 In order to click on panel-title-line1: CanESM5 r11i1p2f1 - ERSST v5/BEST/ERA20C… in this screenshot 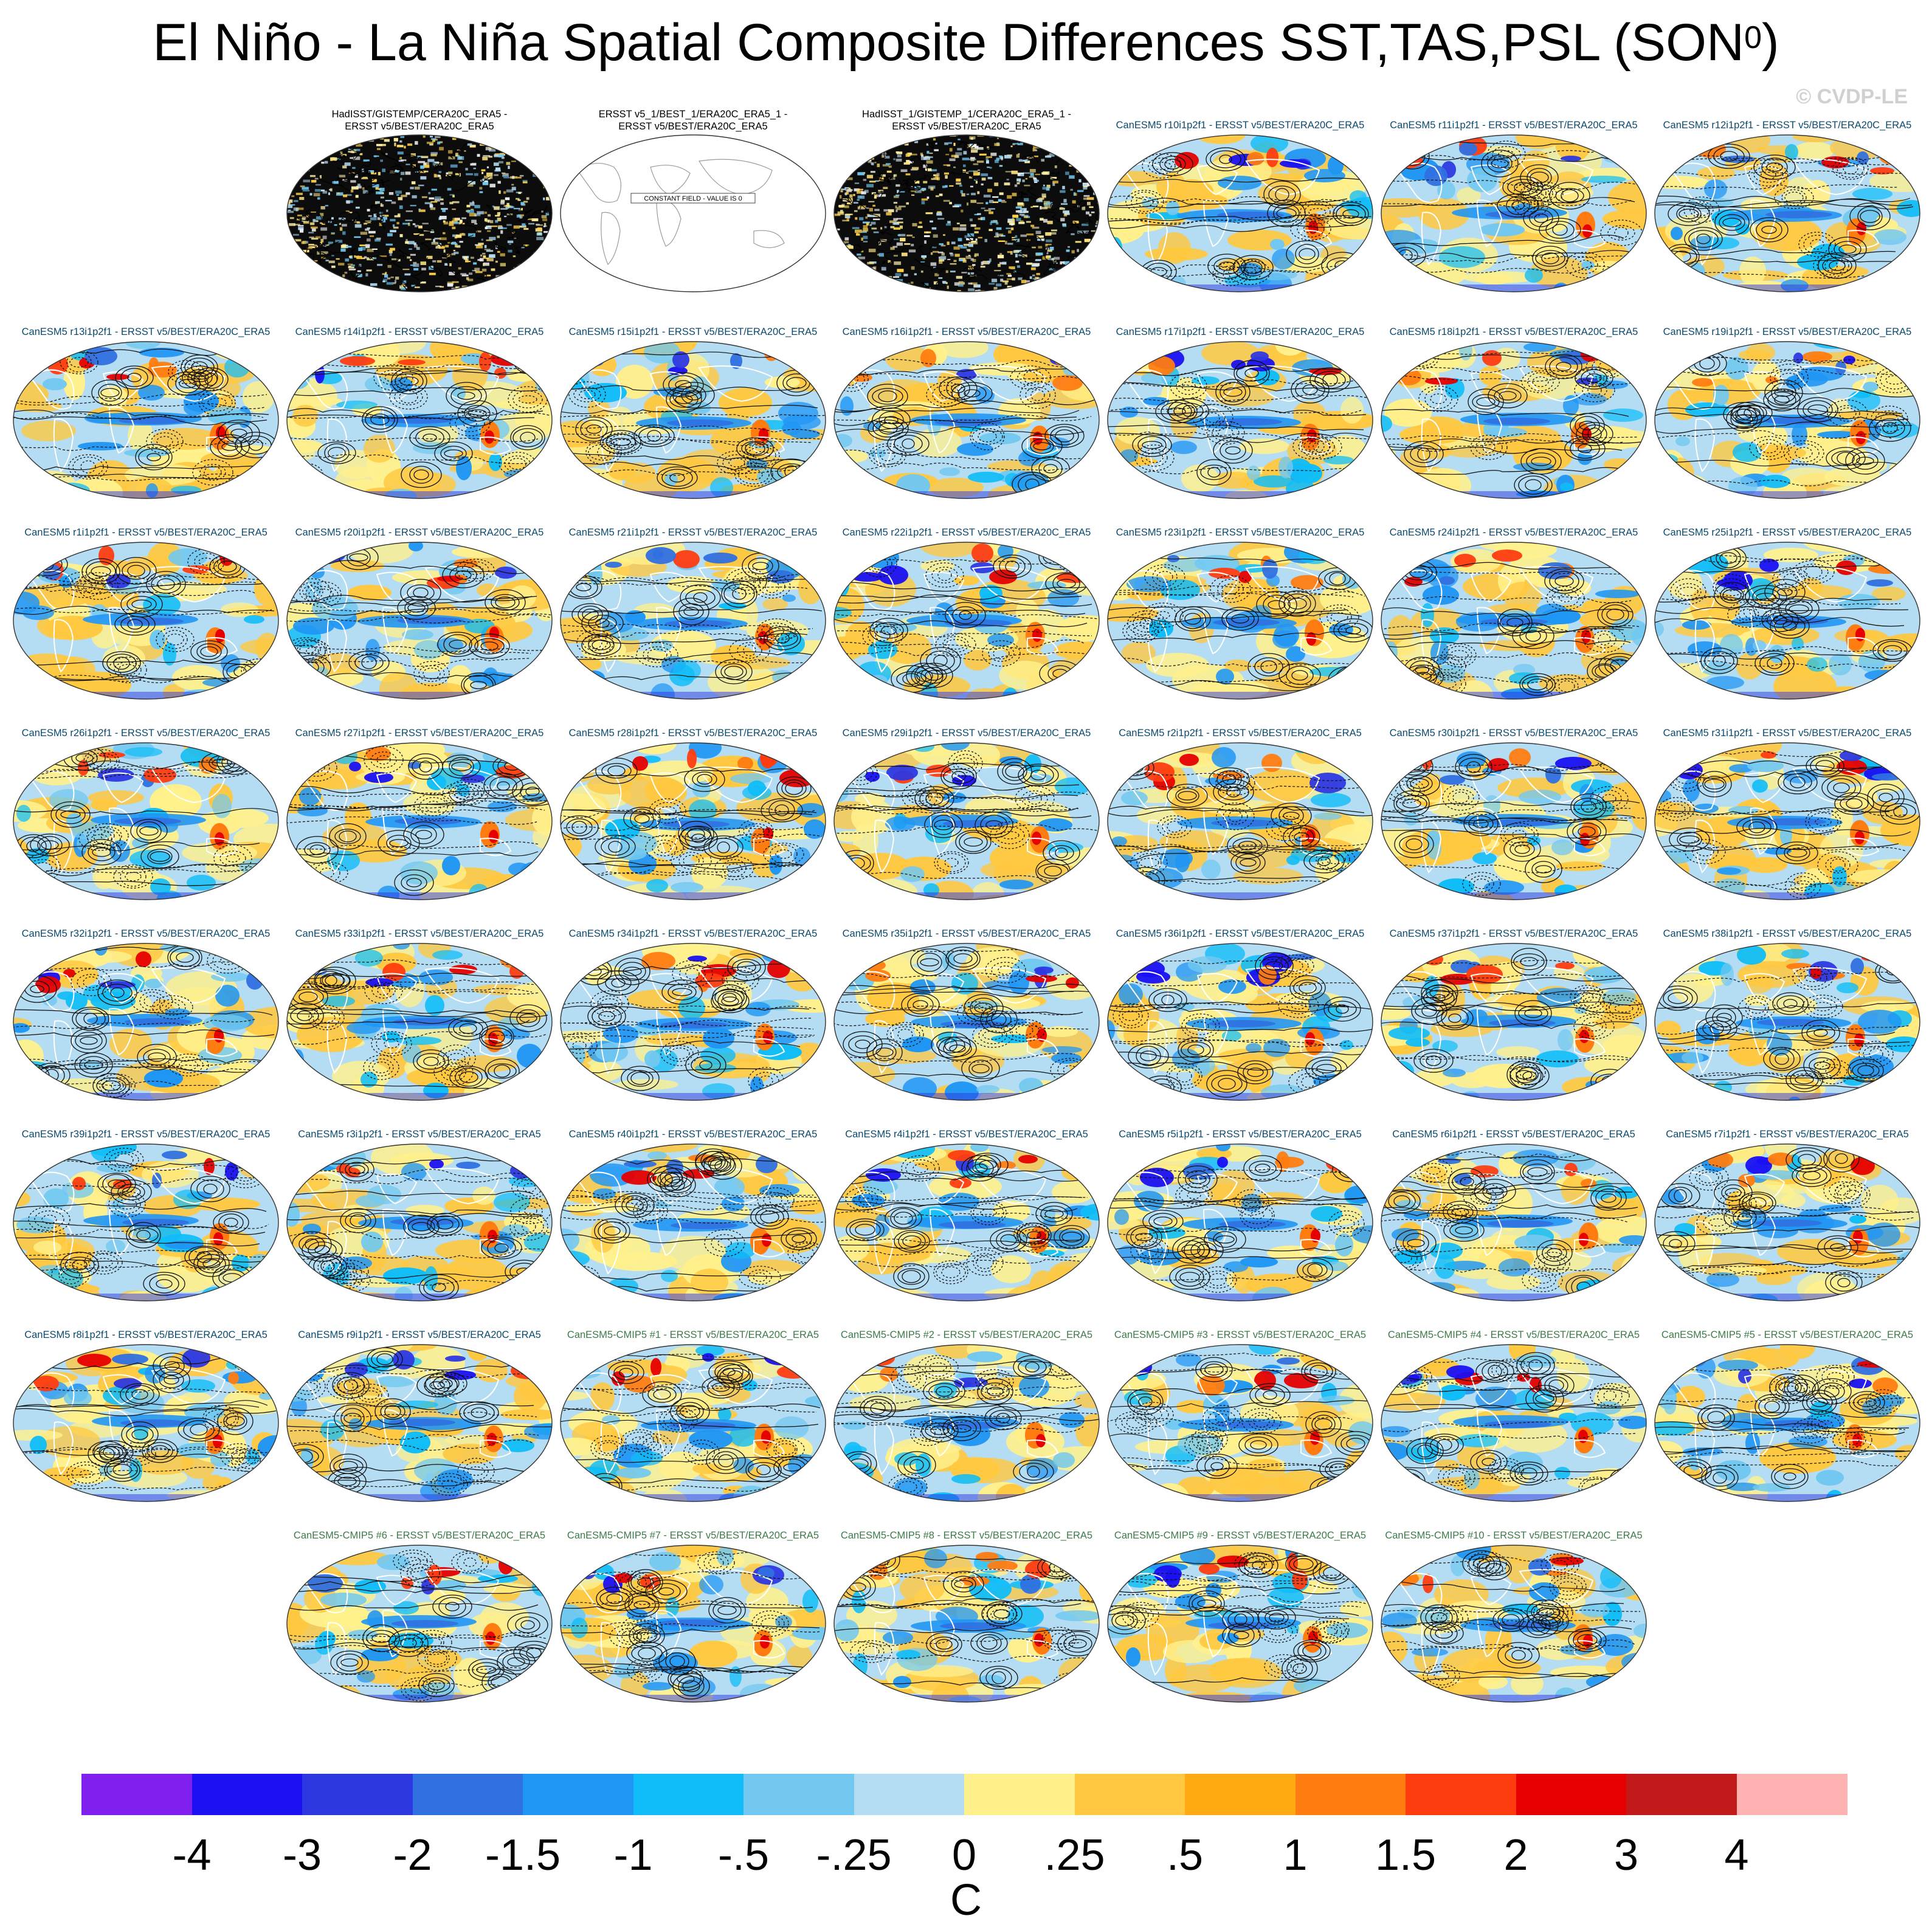, I will do `click(1514, 125)`.